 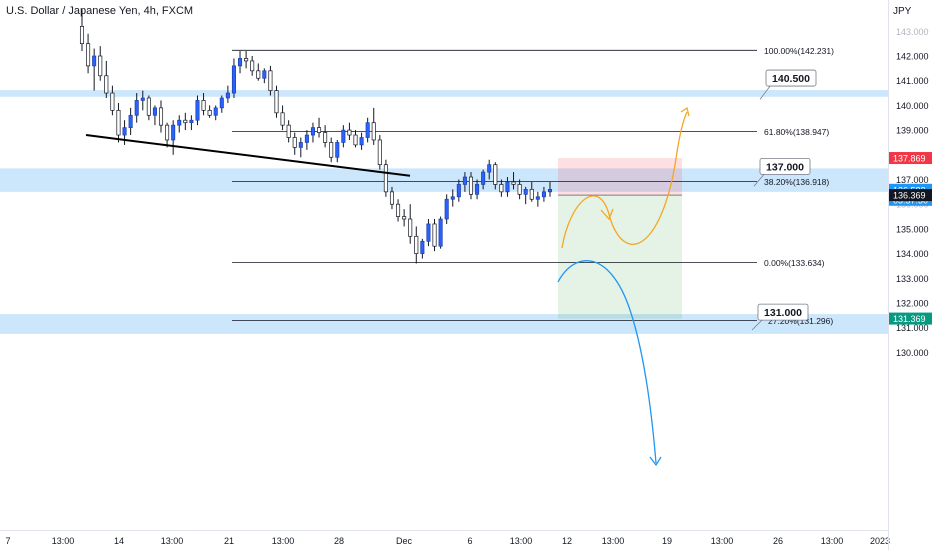 I want to click on price-tag-label: 137.869, so click(x=909, y=159).